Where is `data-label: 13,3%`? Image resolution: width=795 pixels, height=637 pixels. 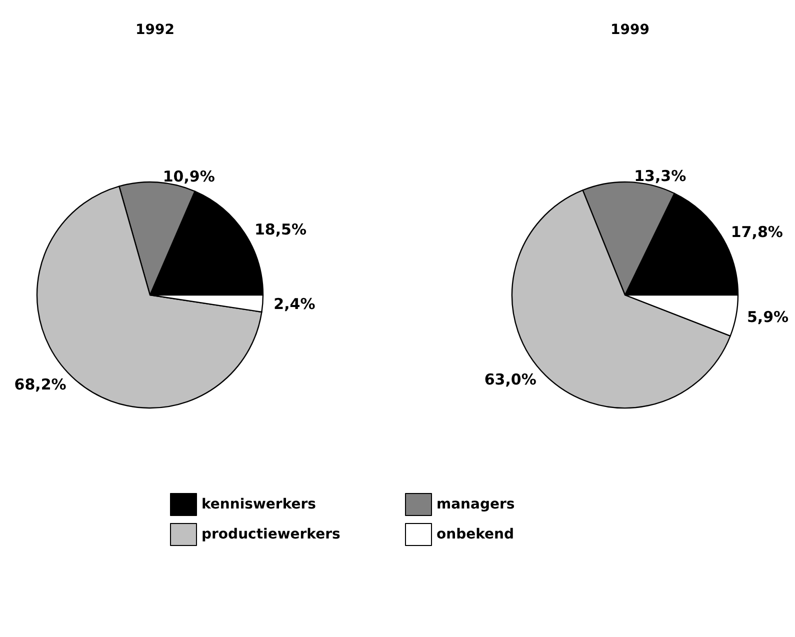 data-label: 13,3% is located at coordinates (660, 176).